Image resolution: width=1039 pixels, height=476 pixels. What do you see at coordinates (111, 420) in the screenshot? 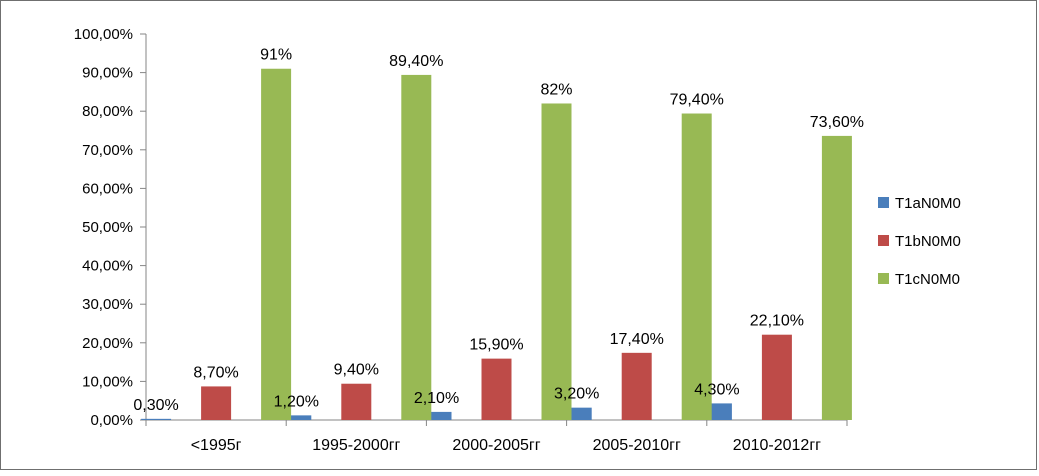
I see `y-tick-label: 0,00%` at bounding box center [111, 420].